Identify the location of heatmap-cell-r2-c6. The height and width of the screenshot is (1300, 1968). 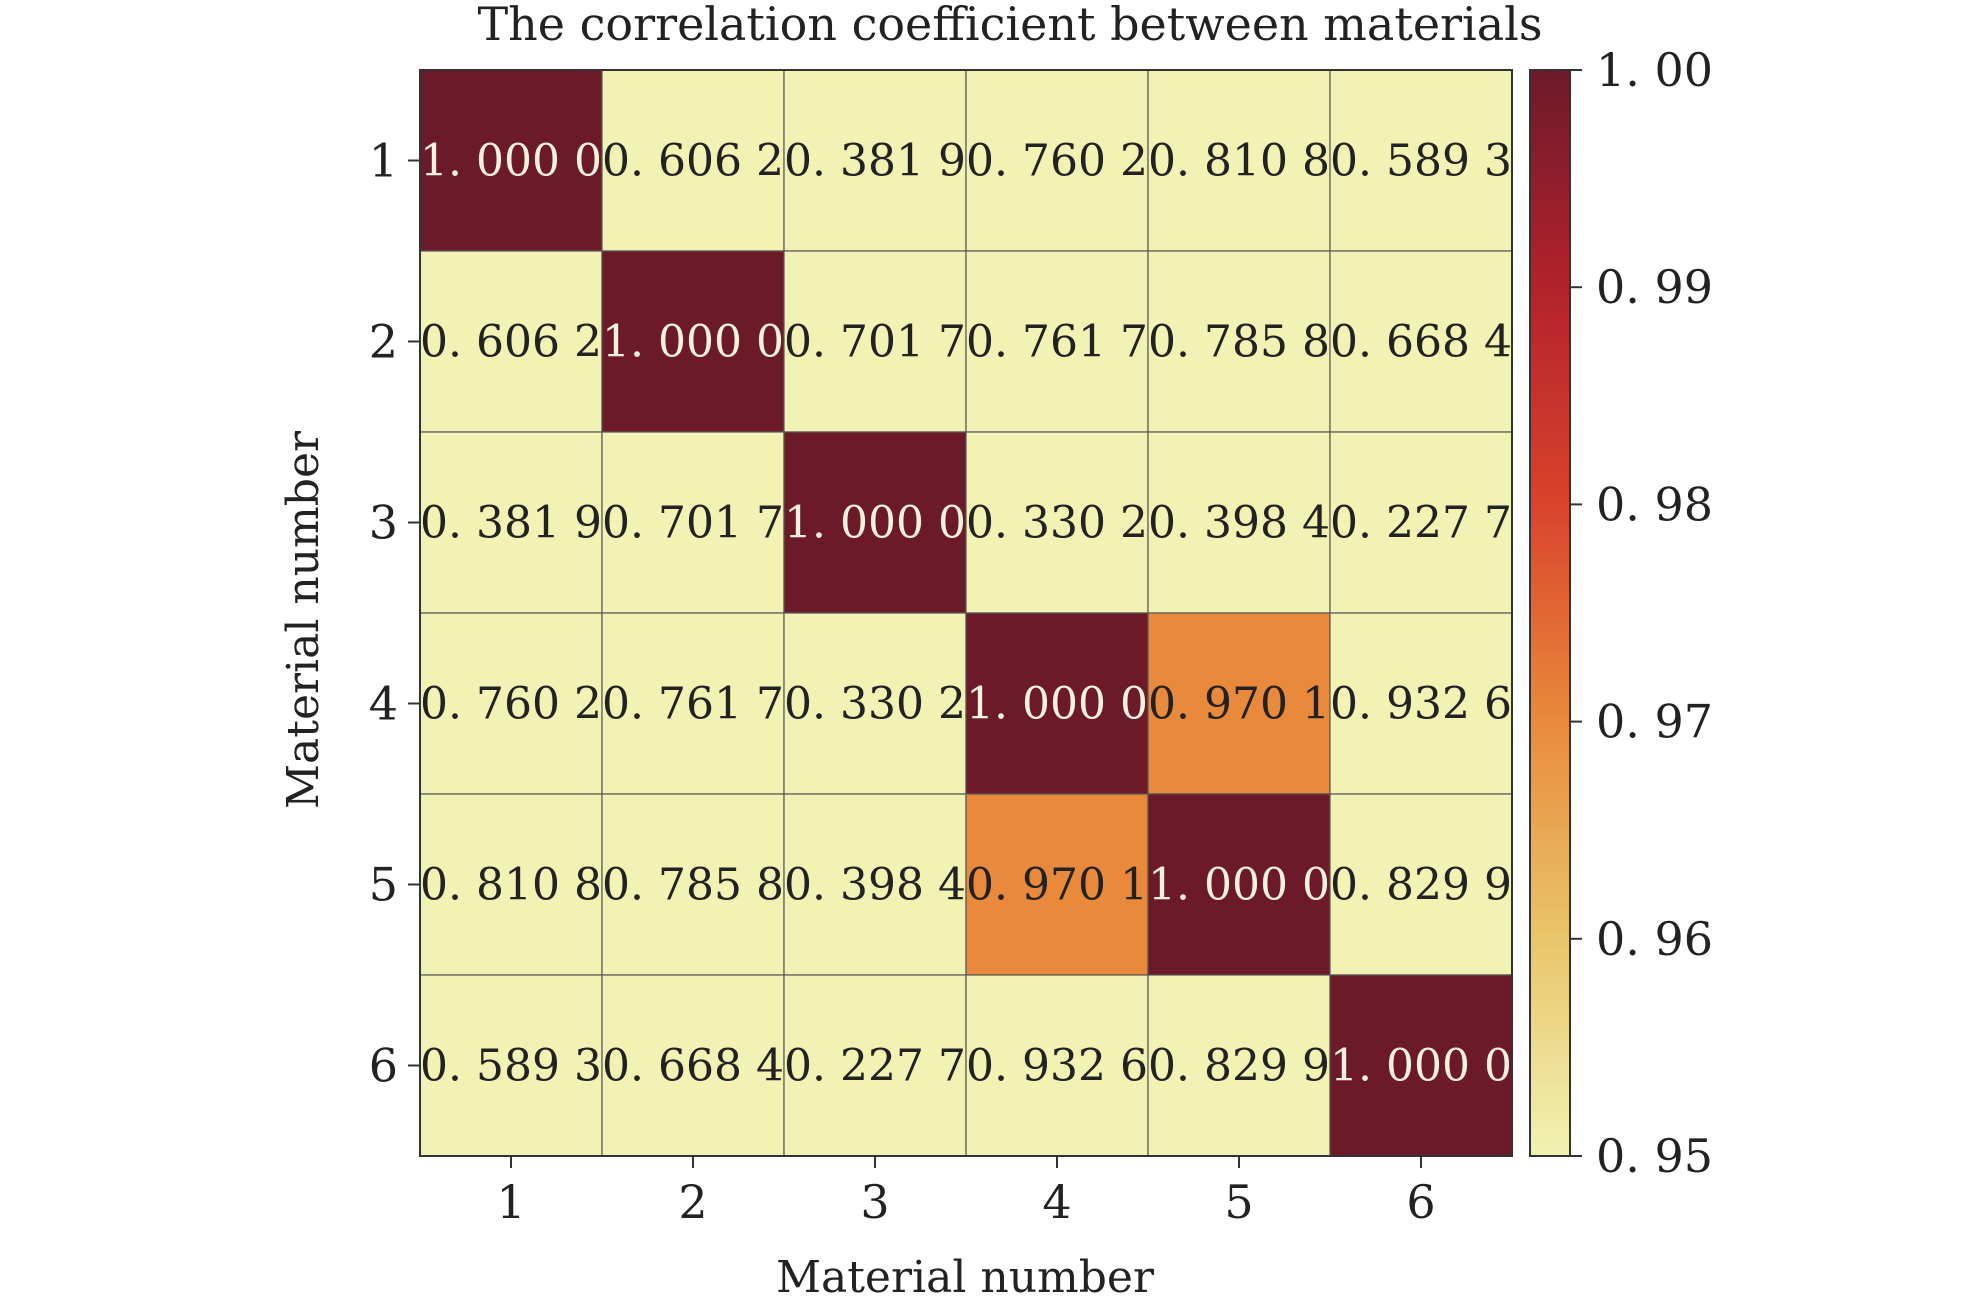
(1421, 341).